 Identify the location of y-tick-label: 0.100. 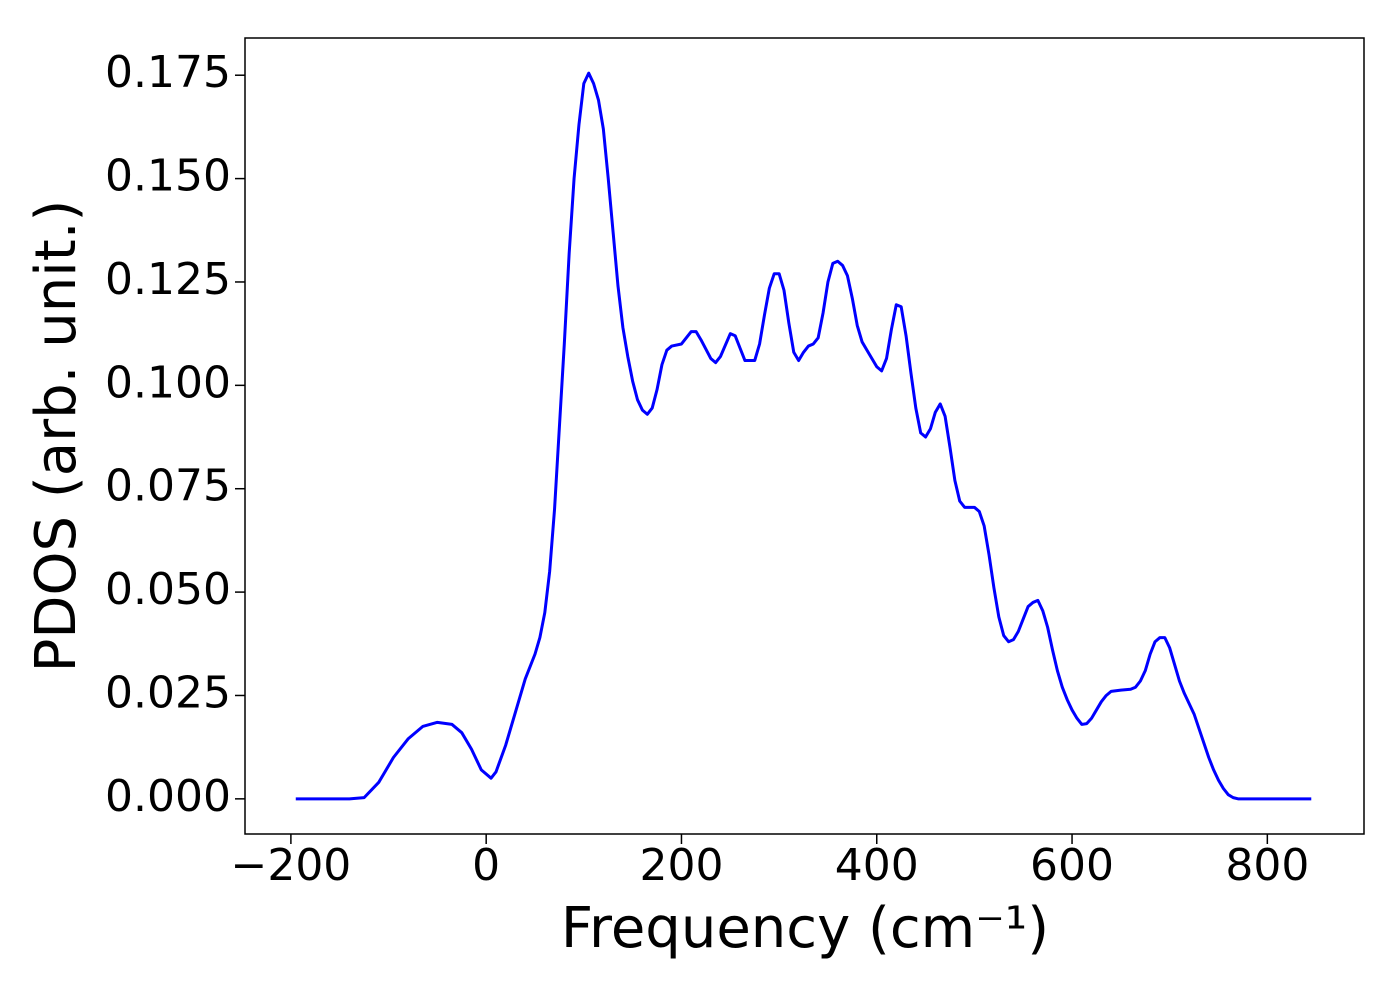
(168, 382).